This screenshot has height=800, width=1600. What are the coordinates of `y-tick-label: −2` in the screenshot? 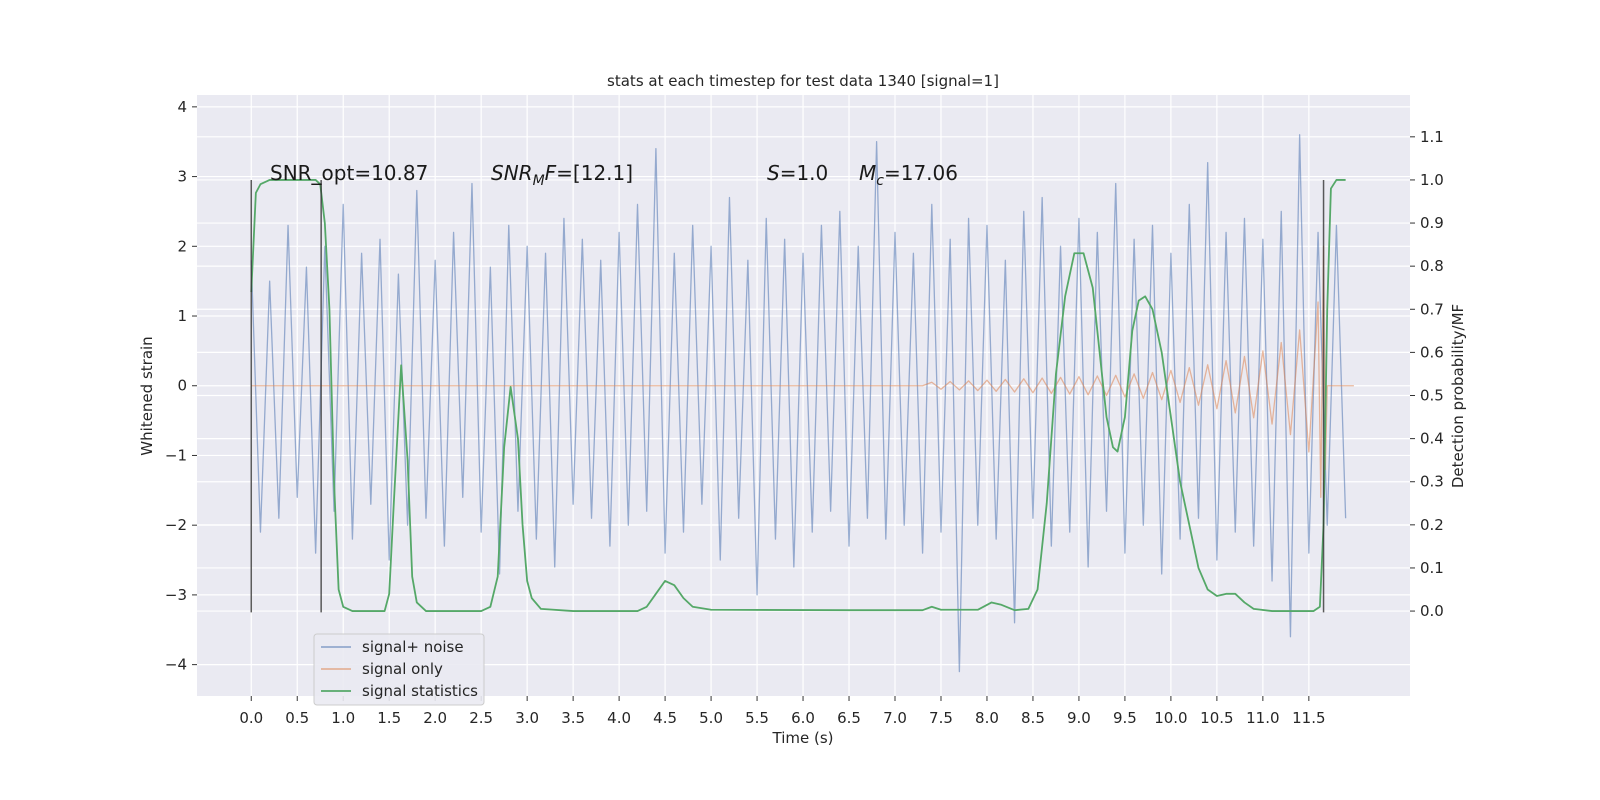 It's located at (176, 525).